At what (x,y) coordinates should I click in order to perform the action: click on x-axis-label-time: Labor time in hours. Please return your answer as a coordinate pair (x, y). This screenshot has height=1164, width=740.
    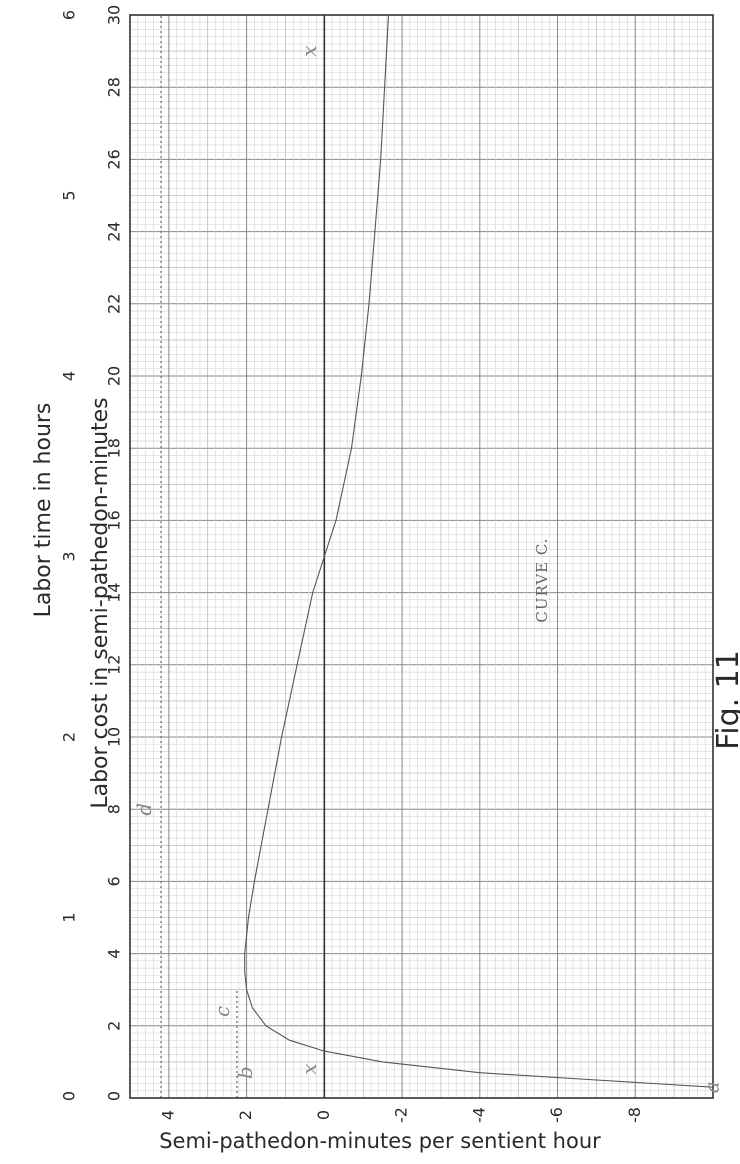
    Looking at the image, I should click on (43, 510).